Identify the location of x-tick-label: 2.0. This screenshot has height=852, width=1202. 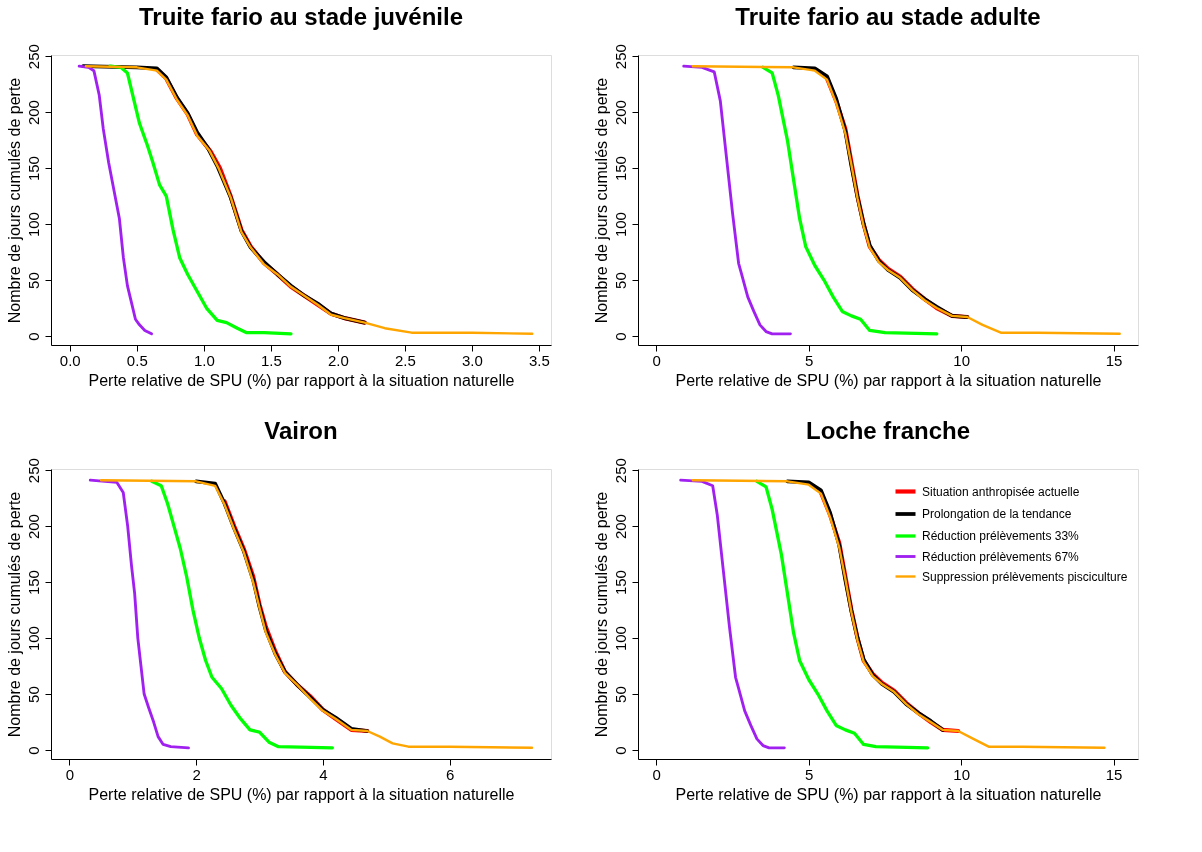
(338, 360).